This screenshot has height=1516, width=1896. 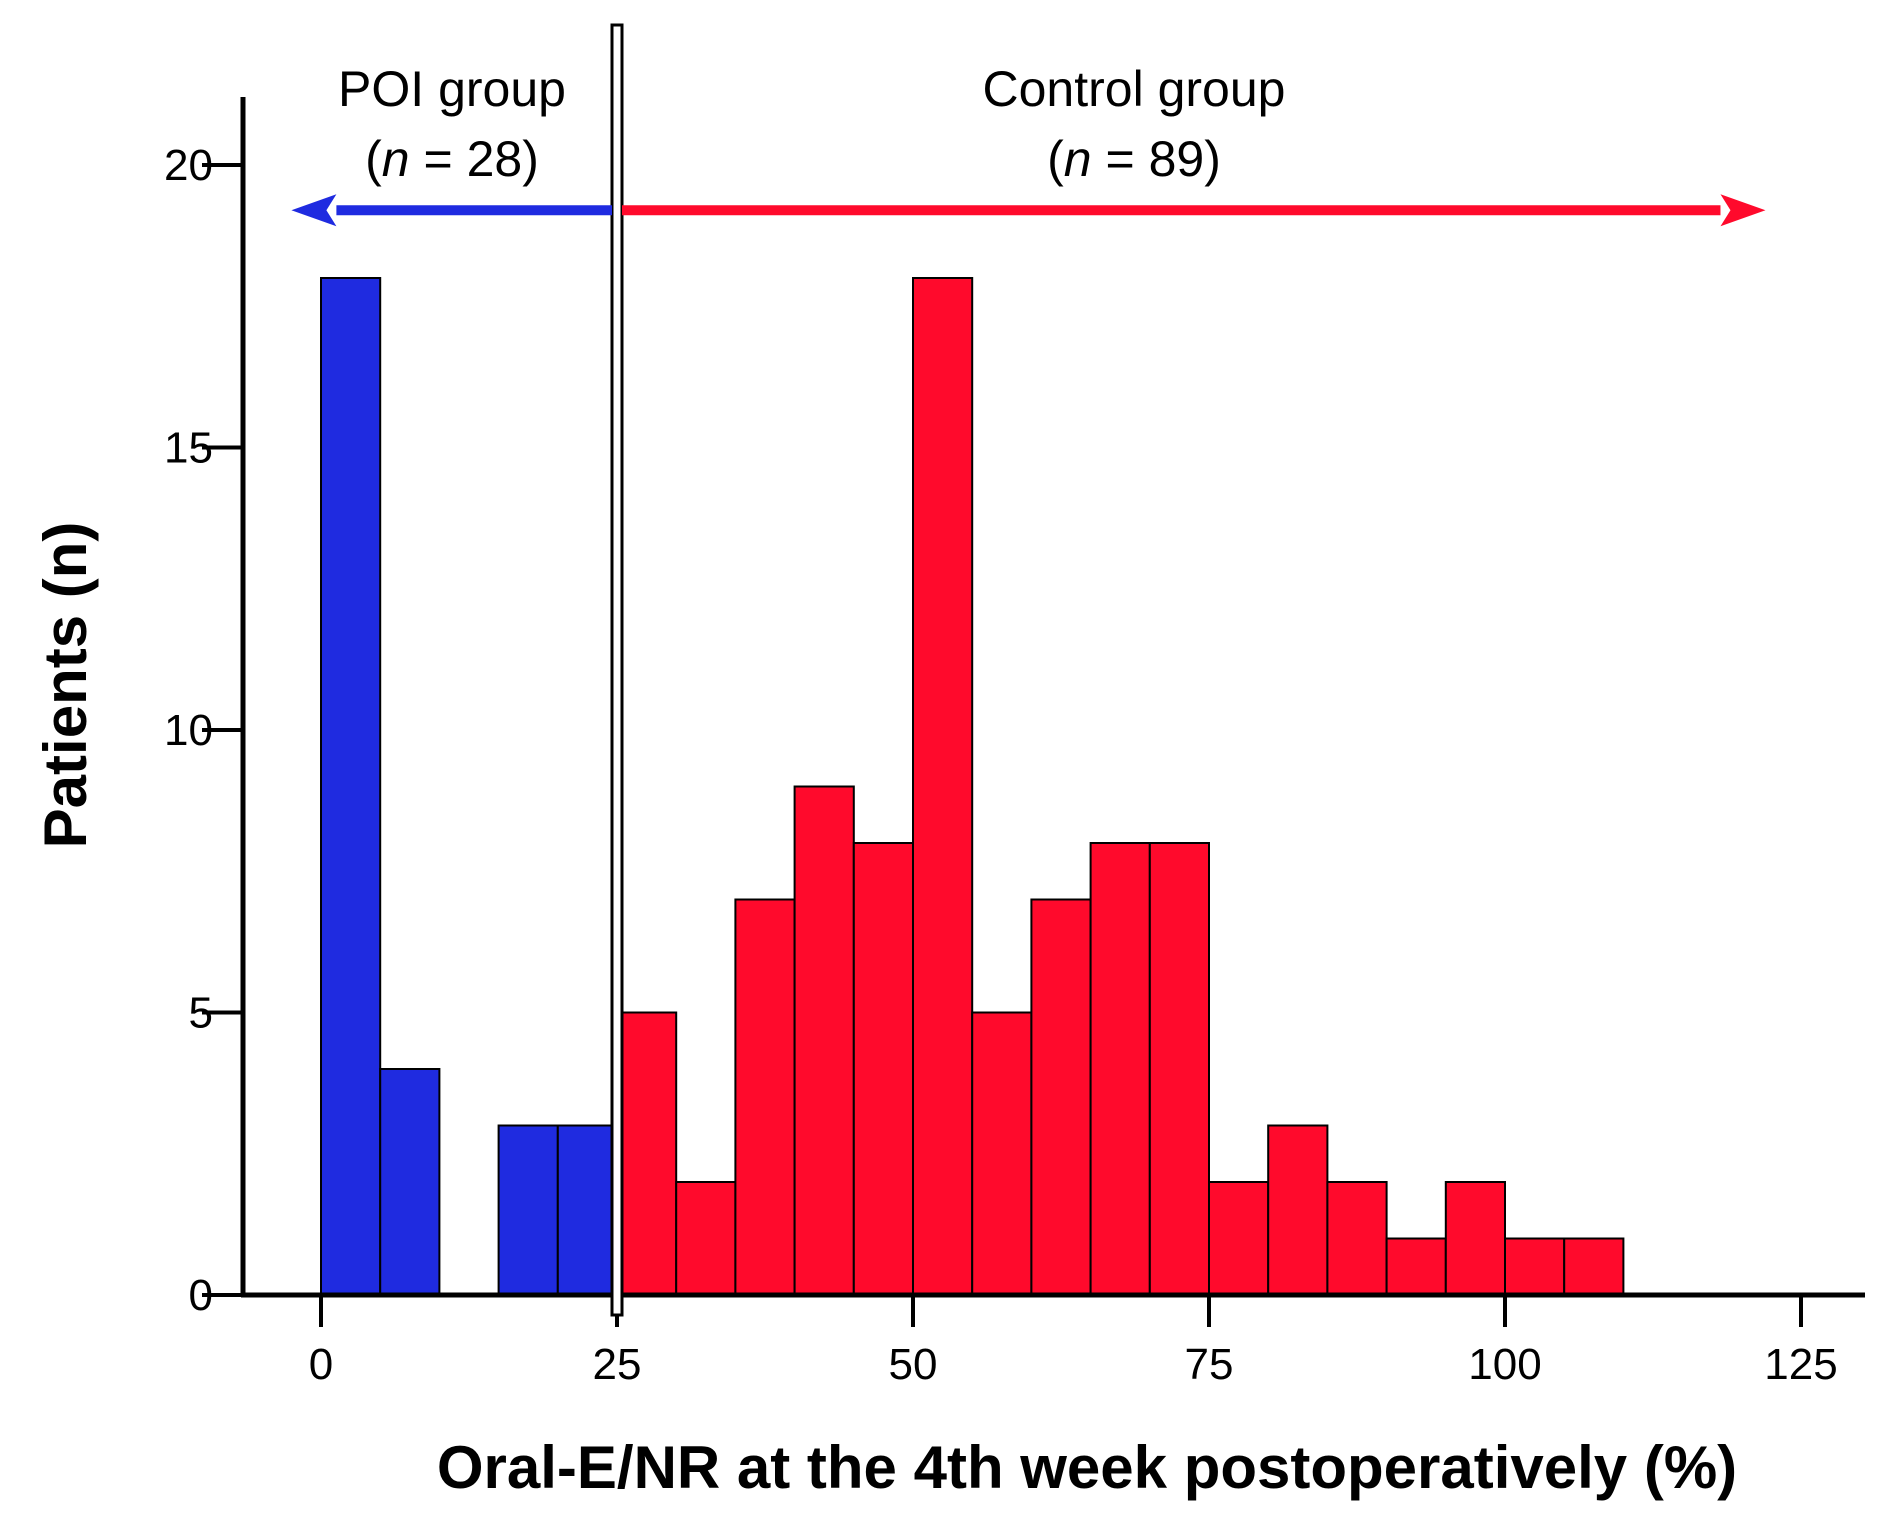 I want to click on poi-group-count: (n = 28), so click(x=452, y=159).